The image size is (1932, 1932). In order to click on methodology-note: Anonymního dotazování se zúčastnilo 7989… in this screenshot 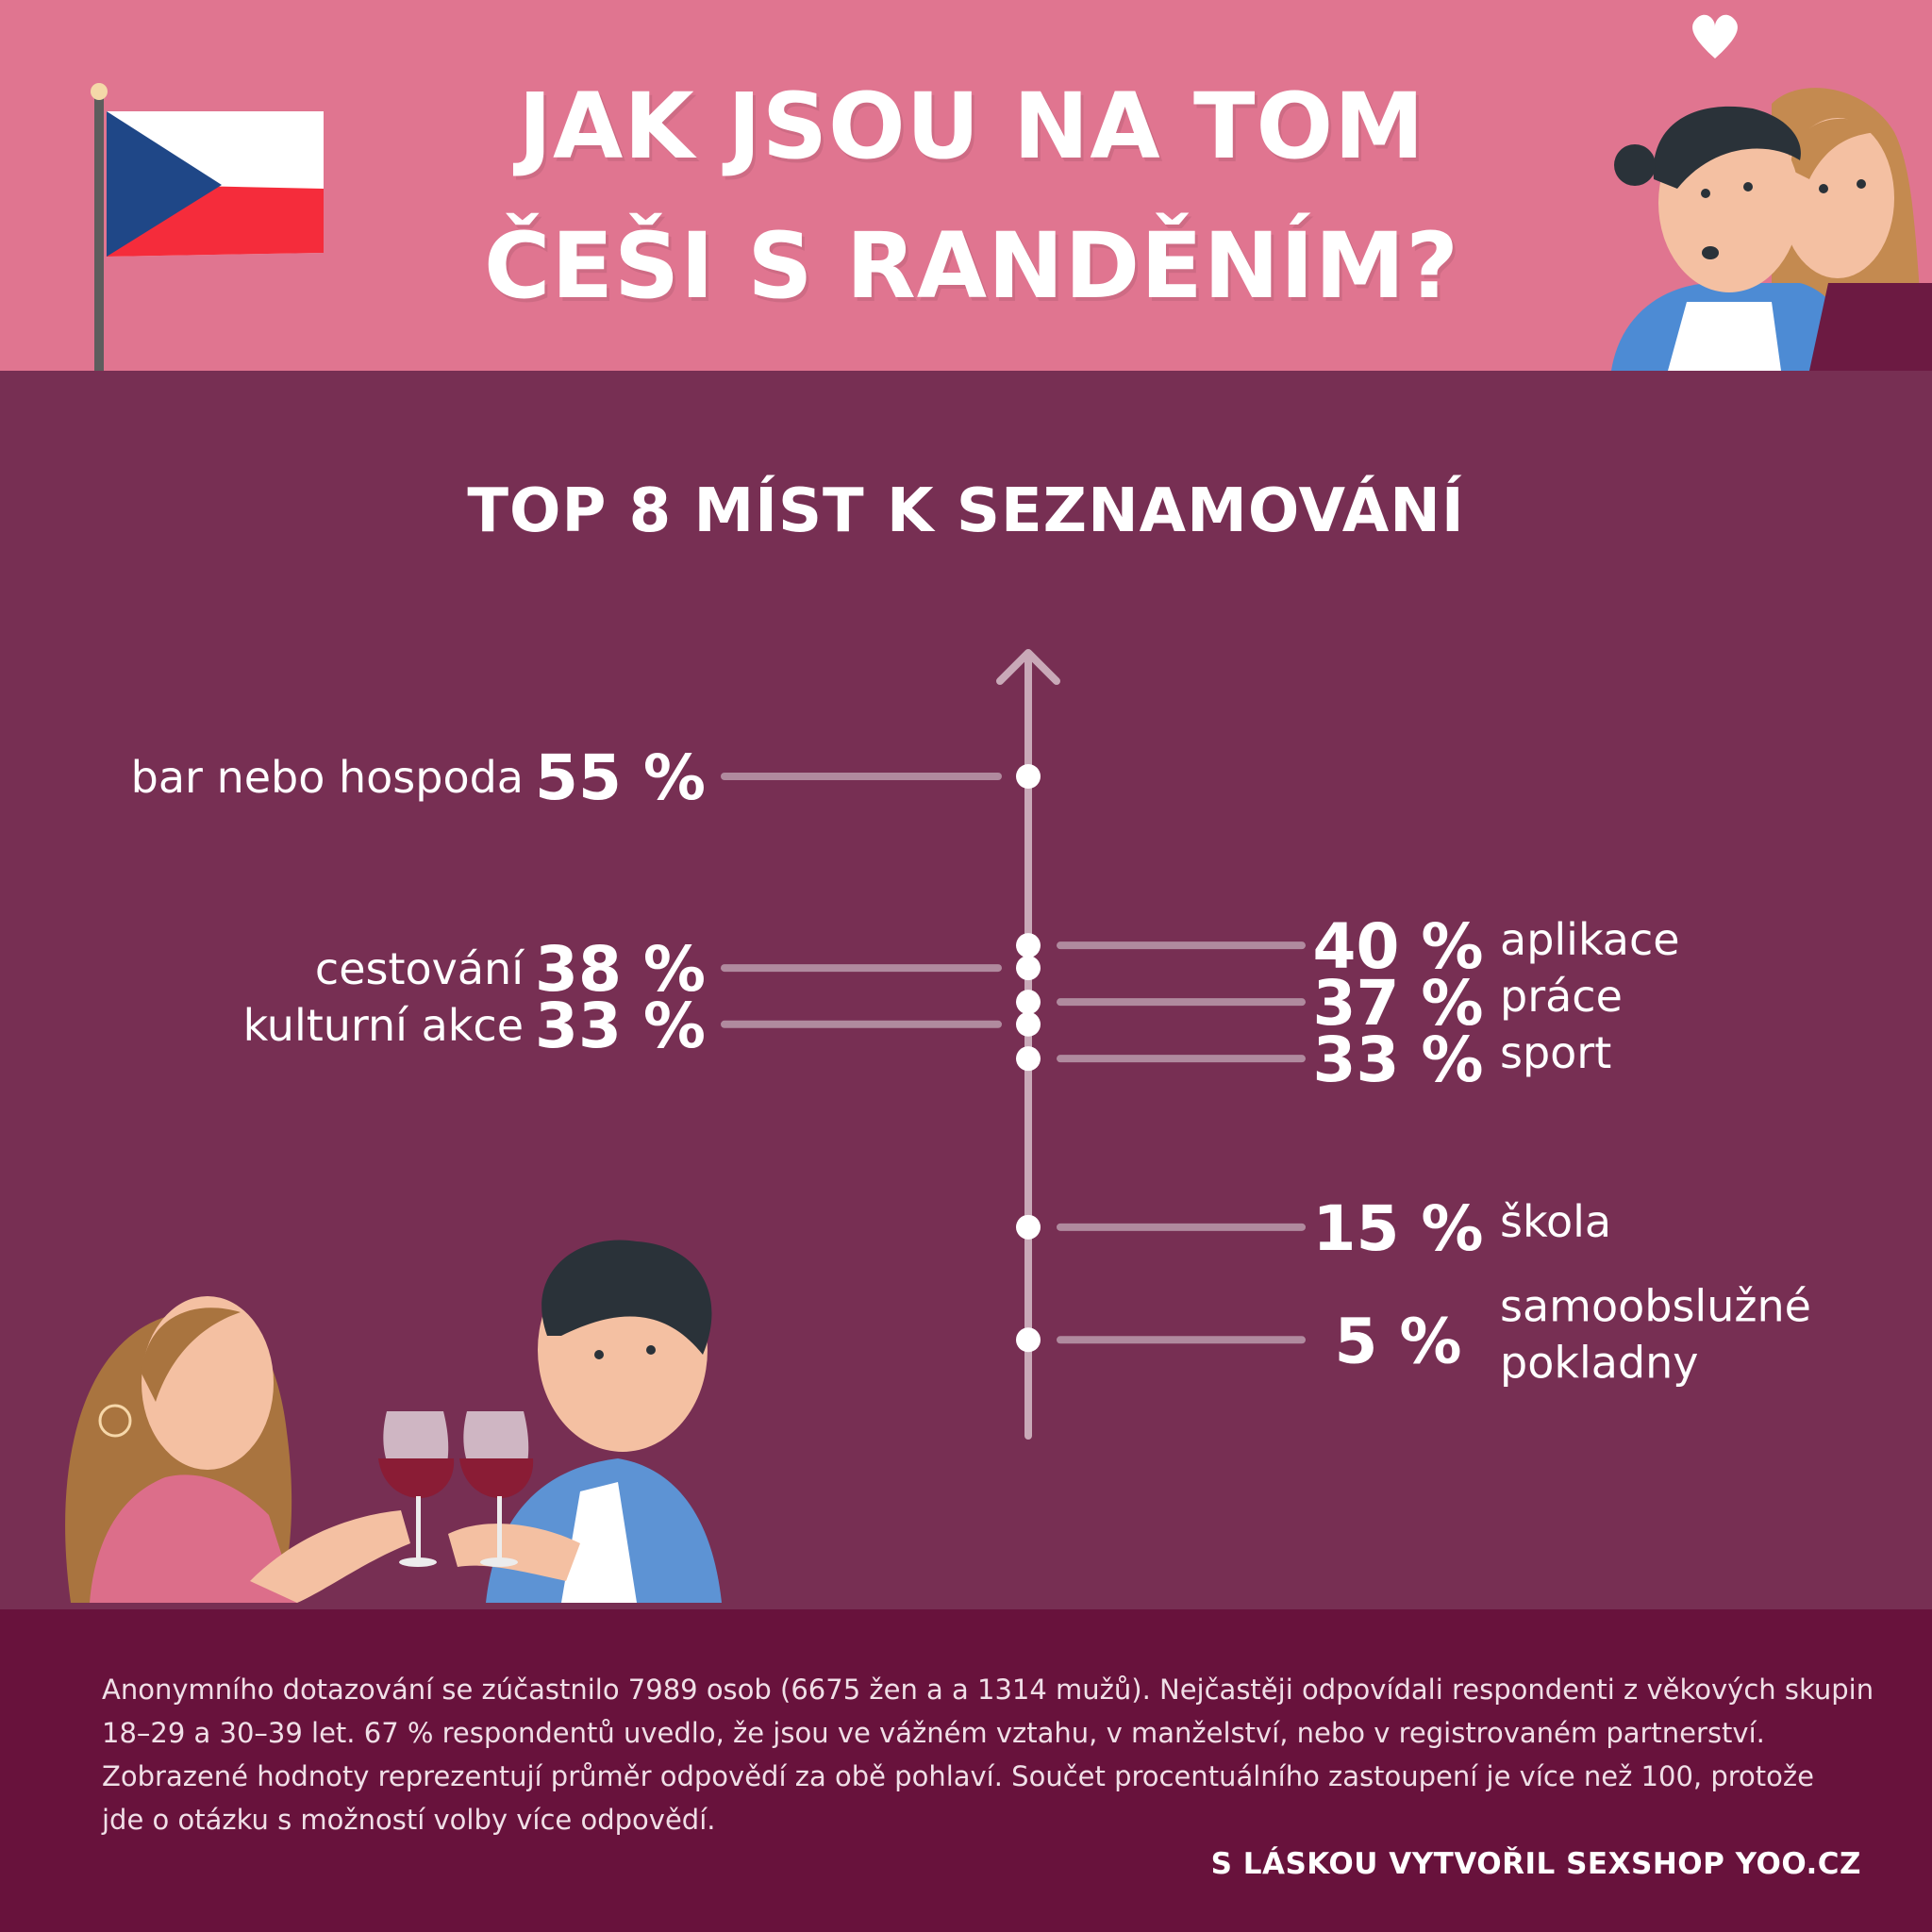, I will do `click(989, 1755)`.